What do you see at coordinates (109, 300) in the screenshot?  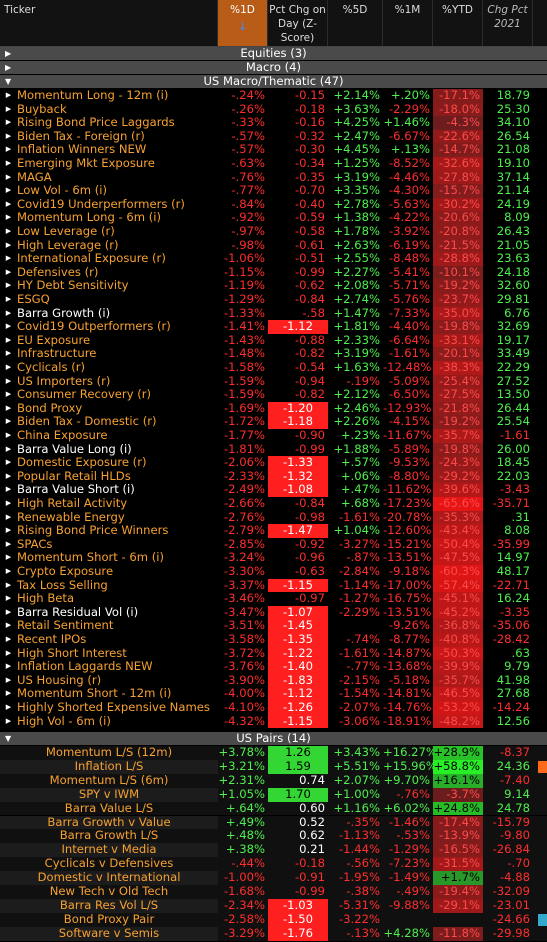 I see `row-name: ▶ ESGQ` at bounding box center [109, 300].